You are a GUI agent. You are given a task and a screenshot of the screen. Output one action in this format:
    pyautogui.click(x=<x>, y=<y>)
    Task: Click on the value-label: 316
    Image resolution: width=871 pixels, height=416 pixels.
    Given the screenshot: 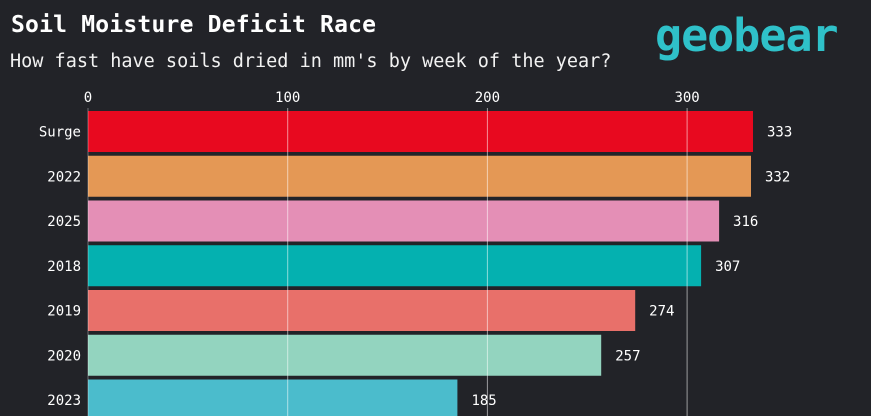 What is the action you would take?
    pyautogui.click(x=745, y=222)
    